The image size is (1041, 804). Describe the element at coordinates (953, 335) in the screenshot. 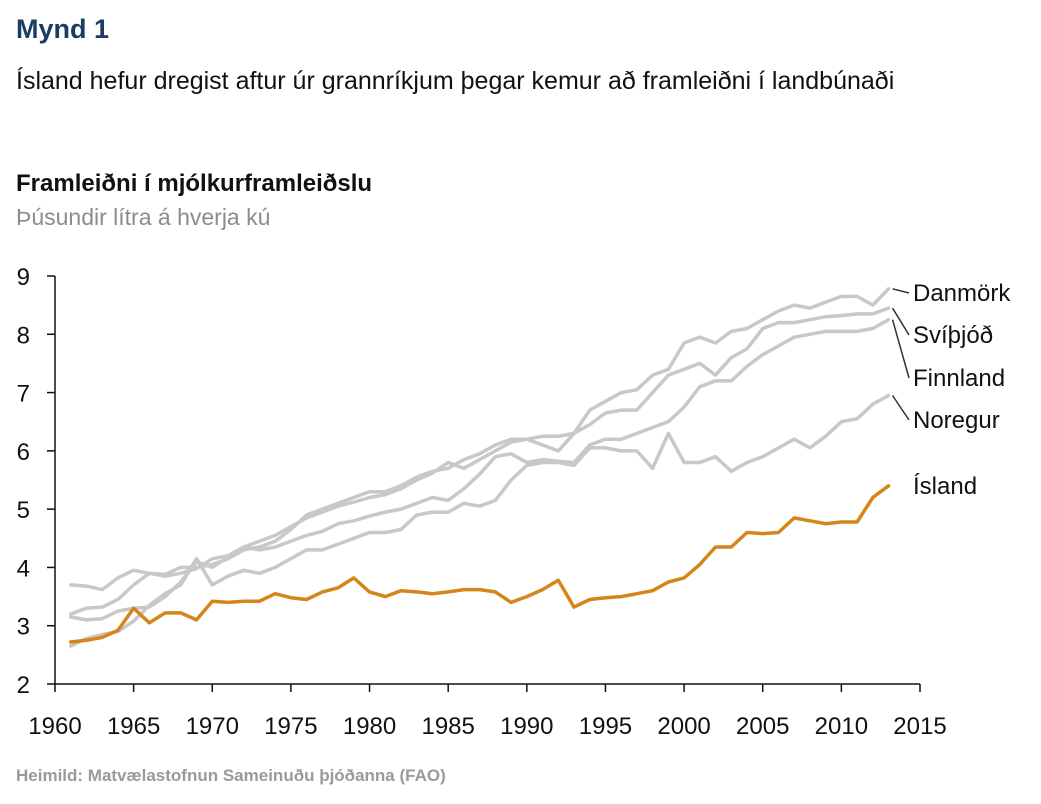

I see `legend-label: Svíþjóð` at that location.